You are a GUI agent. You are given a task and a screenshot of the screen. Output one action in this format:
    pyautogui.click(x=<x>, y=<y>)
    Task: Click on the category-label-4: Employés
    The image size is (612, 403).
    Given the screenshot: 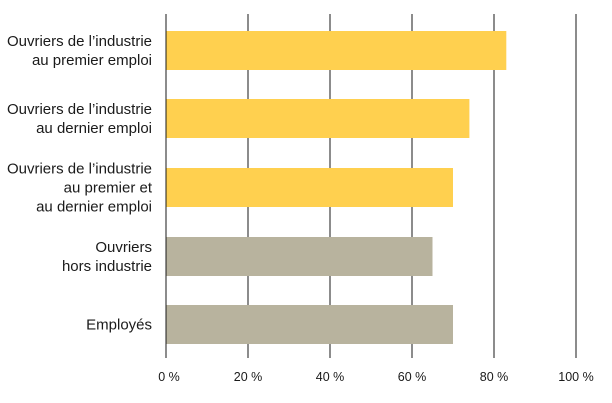 What is the action you would take?
    pyautogui.click(x=119, y=325)
    